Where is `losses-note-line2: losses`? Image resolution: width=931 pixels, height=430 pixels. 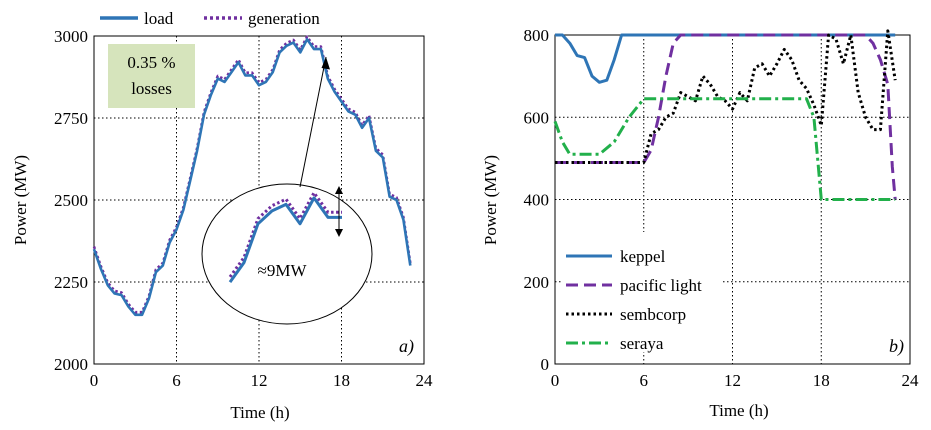
losses-note-line2: losses is located at coordinates (151, 88).